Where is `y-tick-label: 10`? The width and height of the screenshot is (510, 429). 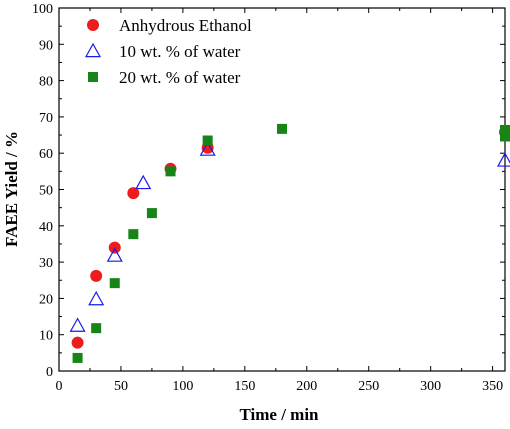 y-tick-label: 10 is located at coordinates (46, 336).